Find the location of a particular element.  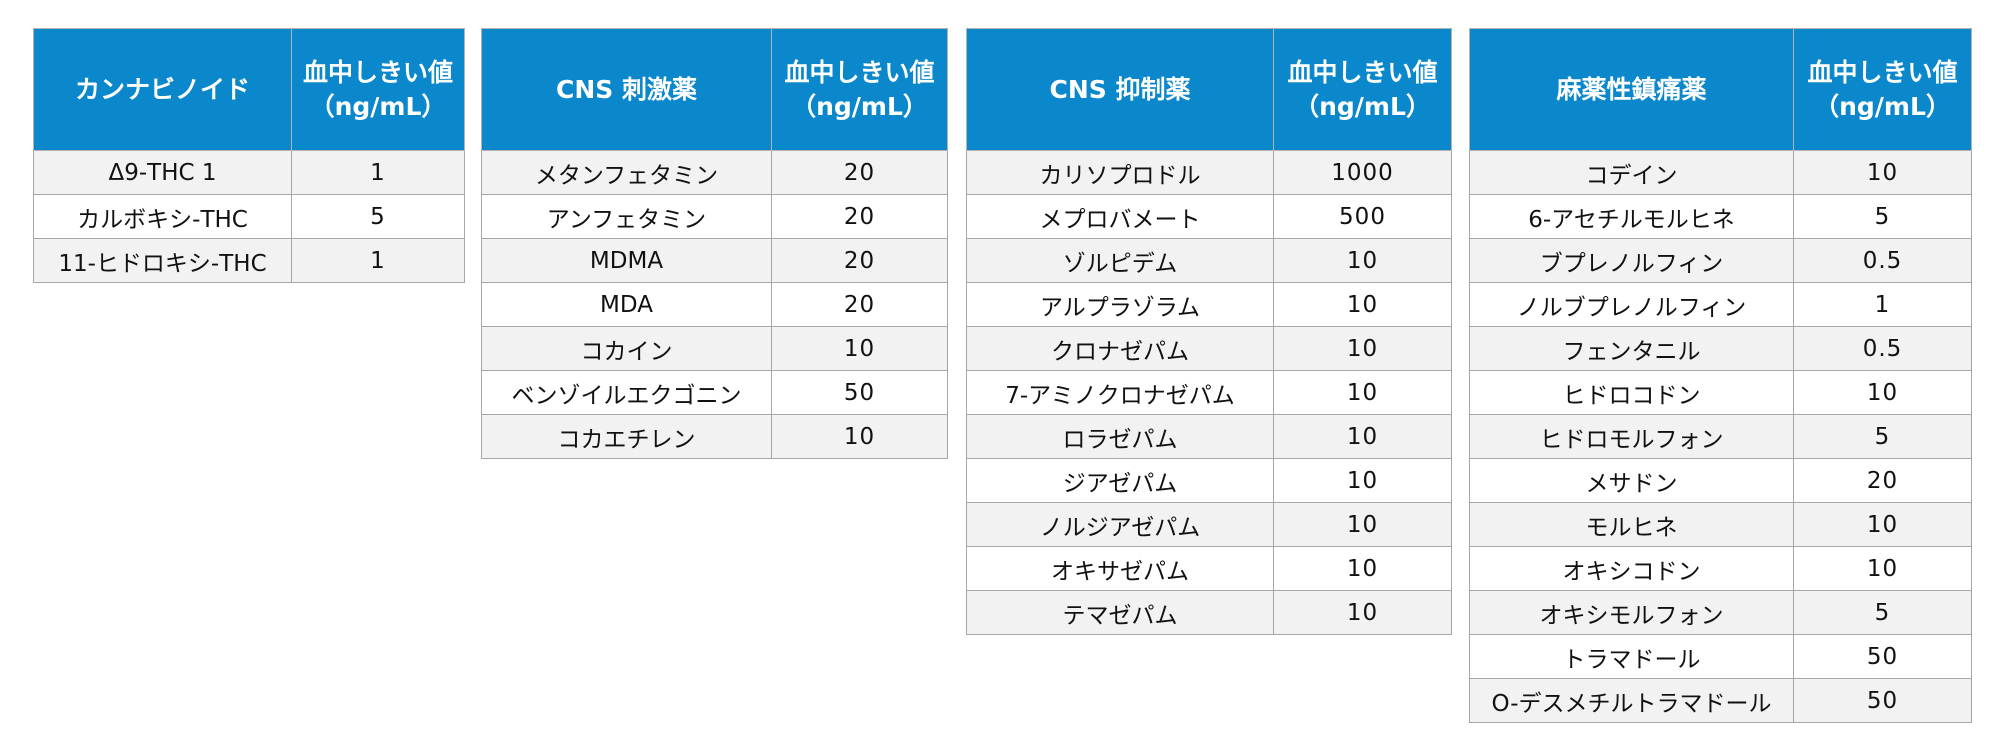

drug-name-cell: オキシモルフォン is located at coordinates (1631, 612).